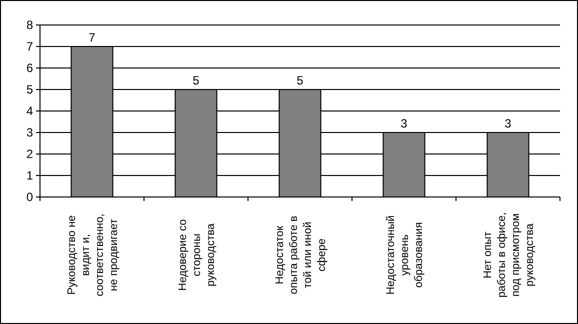 The image size is (578, 324). I want to click on y-tick-label: 1, so click(30, 175).